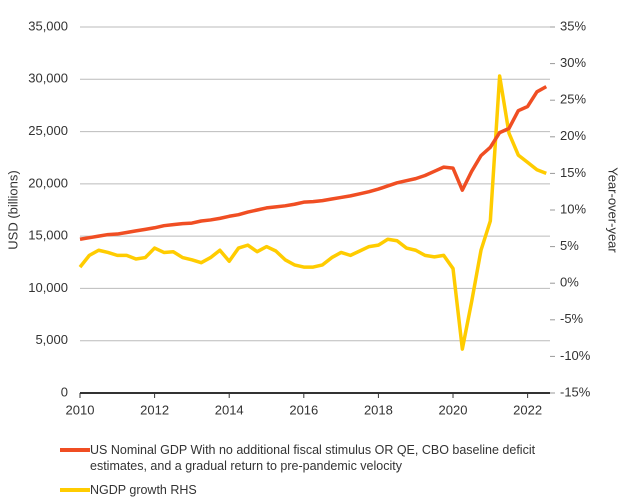 This screenshot has width=637, height=503. What do you see at coordinates (64, 391) in the screenshot?
I see `y-tick-label: 0` at bounding box center [64, 391].